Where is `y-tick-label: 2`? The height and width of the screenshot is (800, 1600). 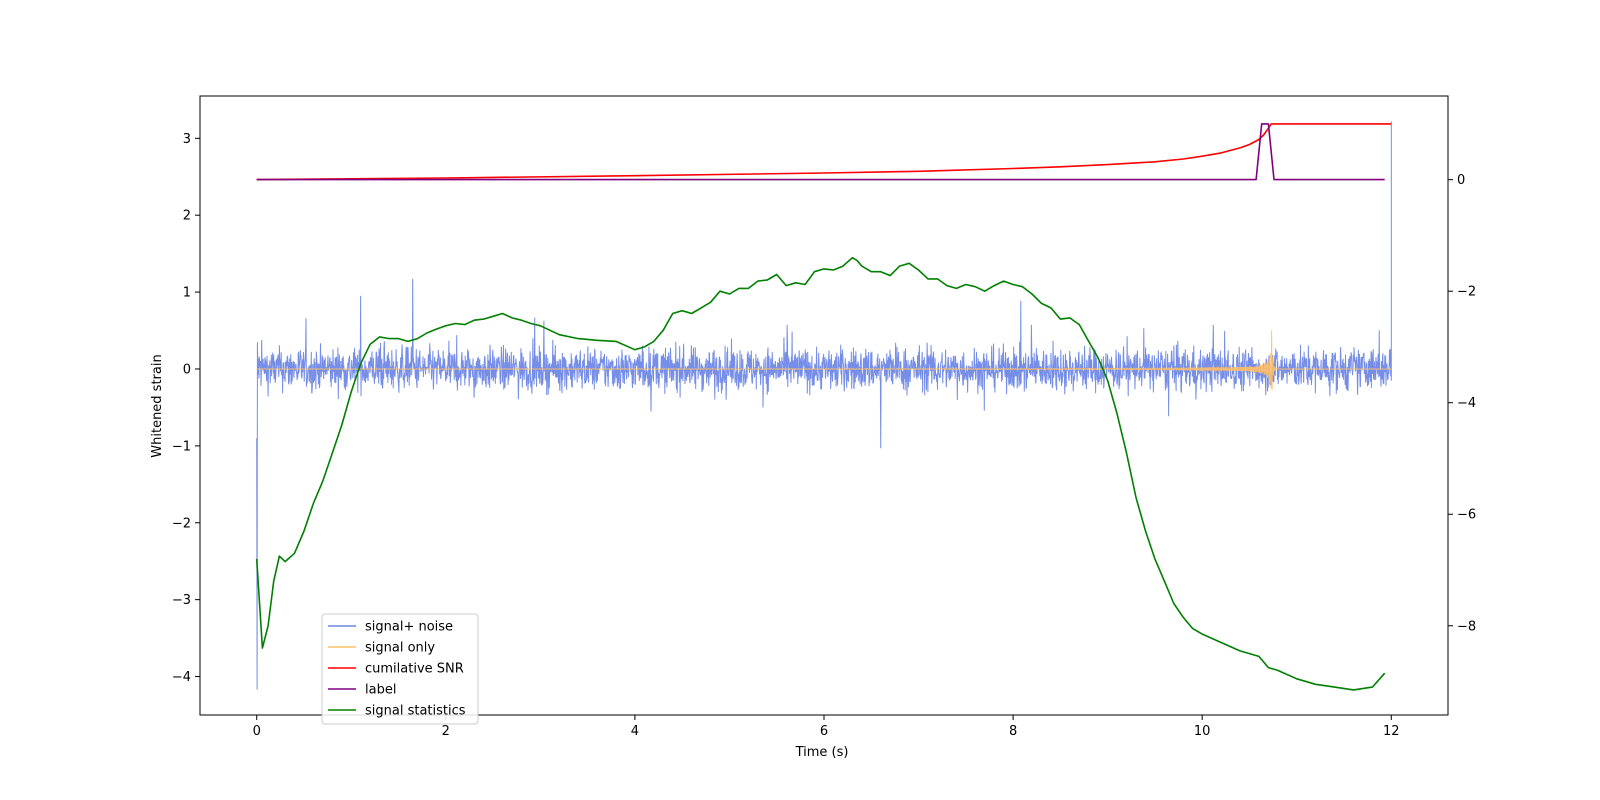 y-tick-label: 2 is located at coordinates (187, 216).